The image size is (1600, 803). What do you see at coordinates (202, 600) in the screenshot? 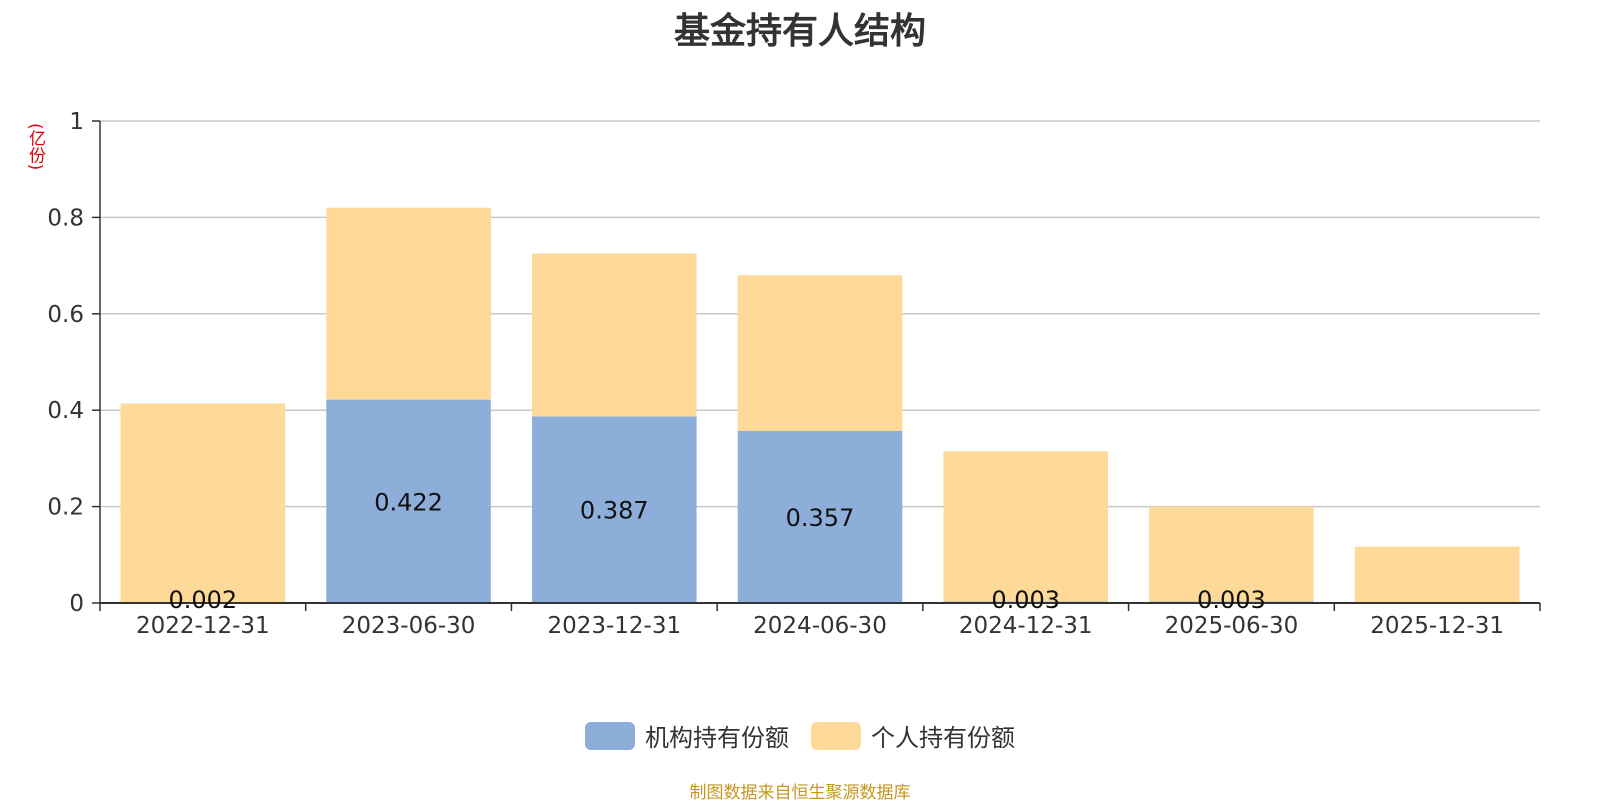
I see `data-label: 0.002` at bounding box center [202, 600].